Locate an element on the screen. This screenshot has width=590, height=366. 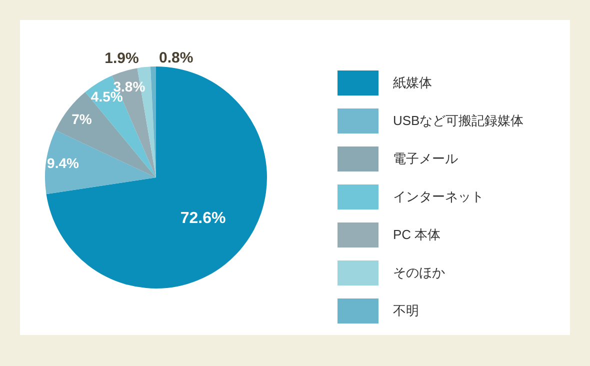
legend-label: USBなど可搬記録媒体 is located at coordinates (458, 120).